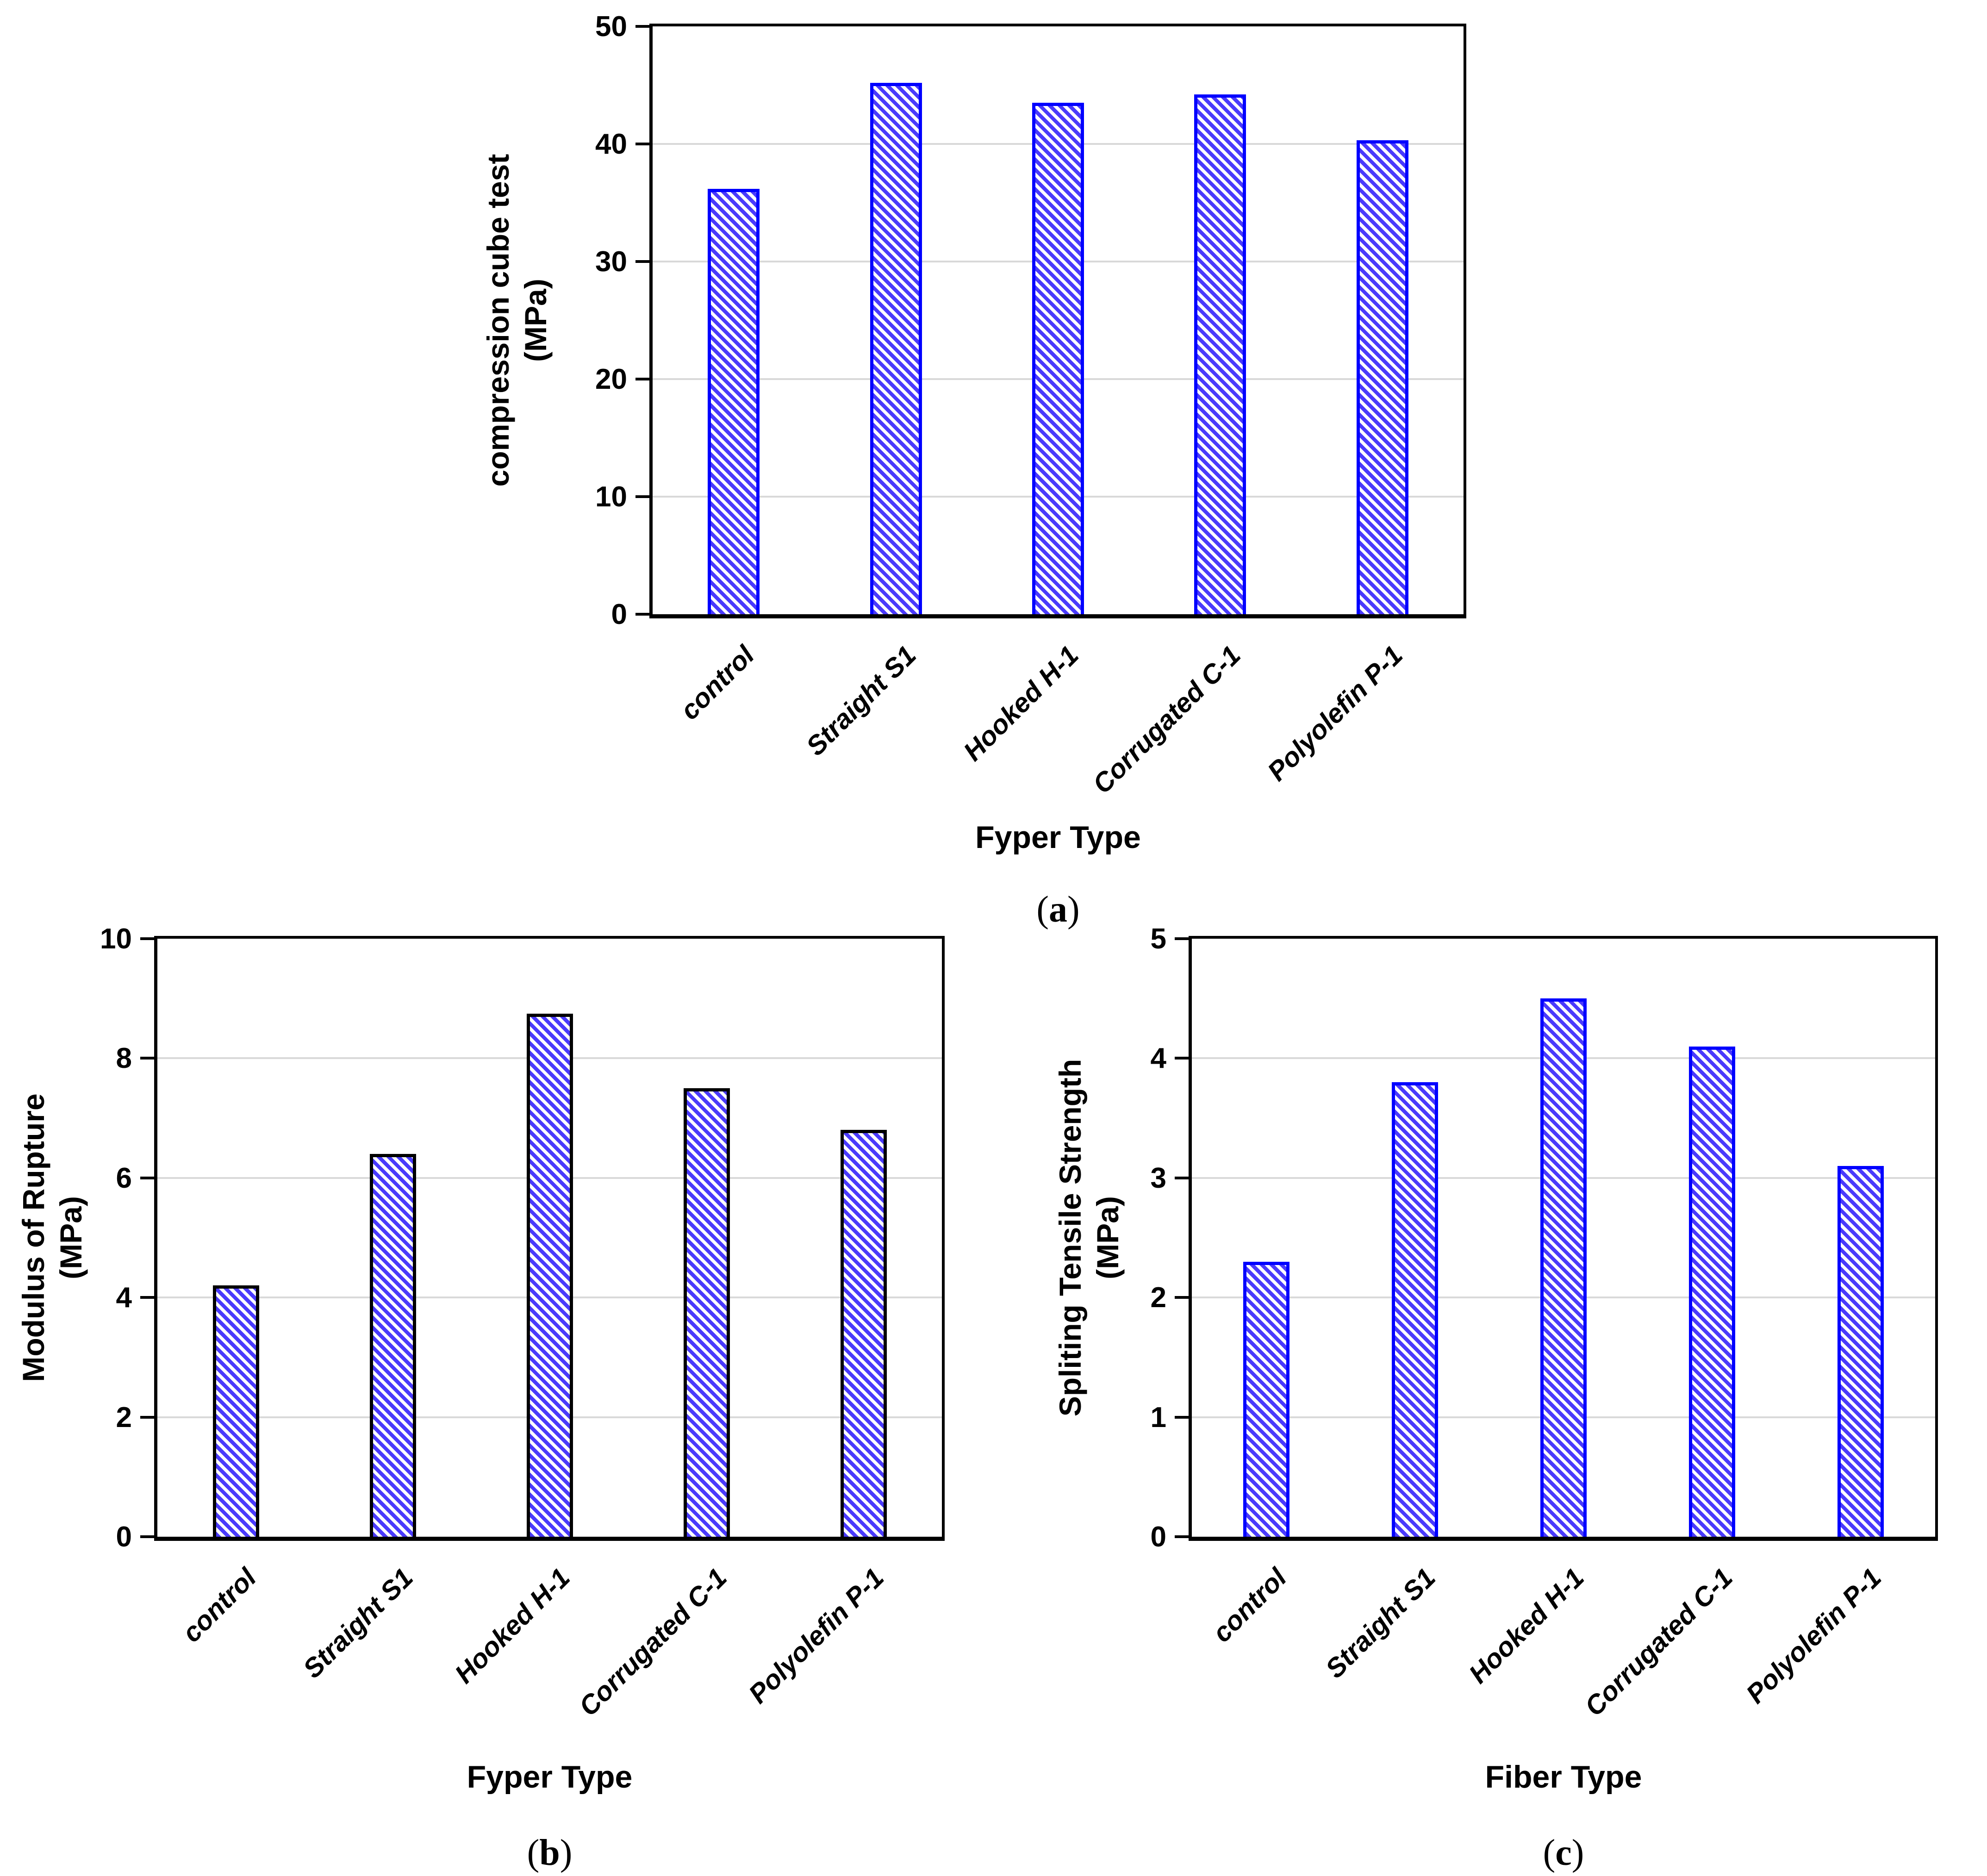 Image resolution: width=1987 pixels, height=1876 pixels. Describe the element at coordinates (498, 321) in the screenshot. I see `y-axis-title-line1: compression cube test` at that location.